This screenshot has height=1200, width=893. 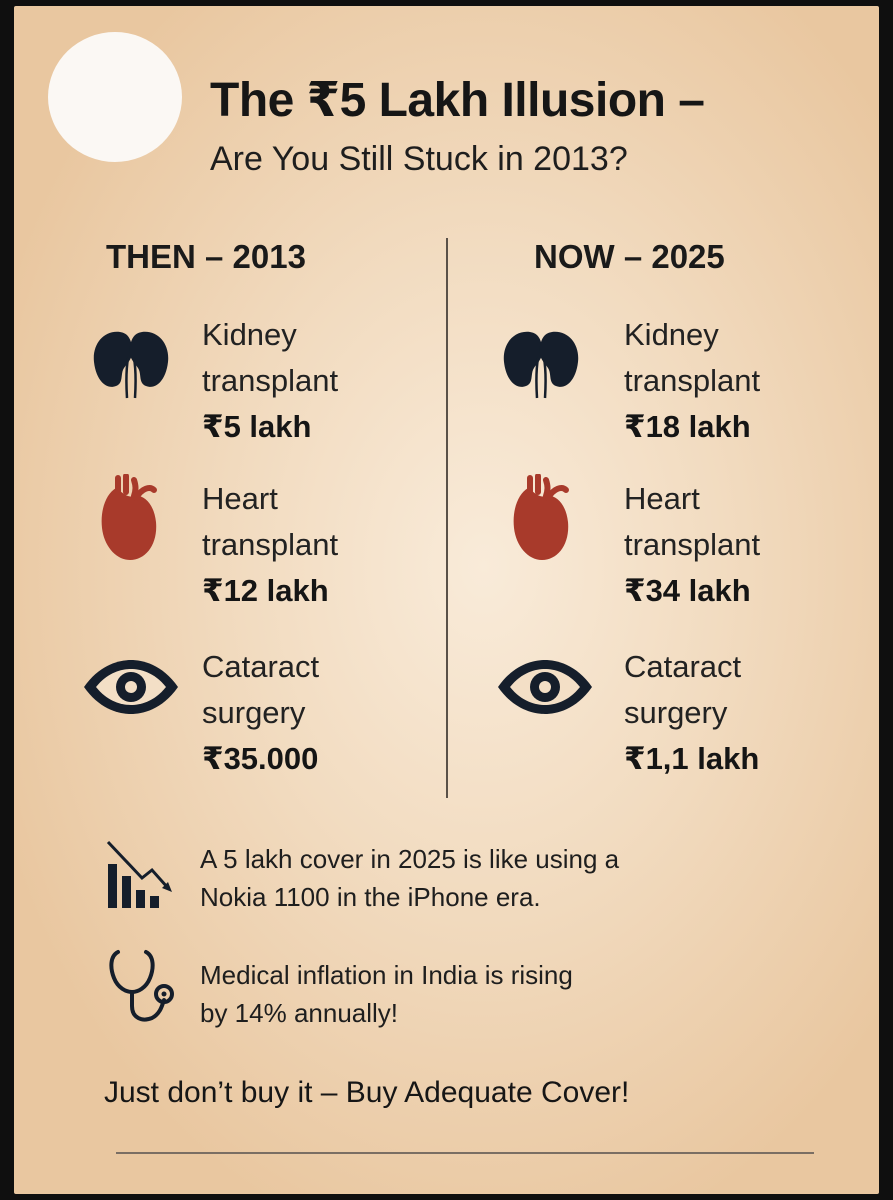 What do you see at coordinates (260, 758) in the screenshot?
I see `item-price: ₹35.000` at bounding box center [260, 758].